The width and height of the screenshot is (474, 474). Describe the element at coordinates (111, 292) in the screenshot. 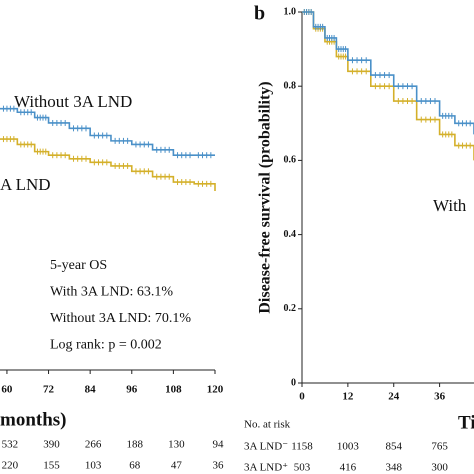

I see `annotation: With 3A LND: 63.1%` at that location.